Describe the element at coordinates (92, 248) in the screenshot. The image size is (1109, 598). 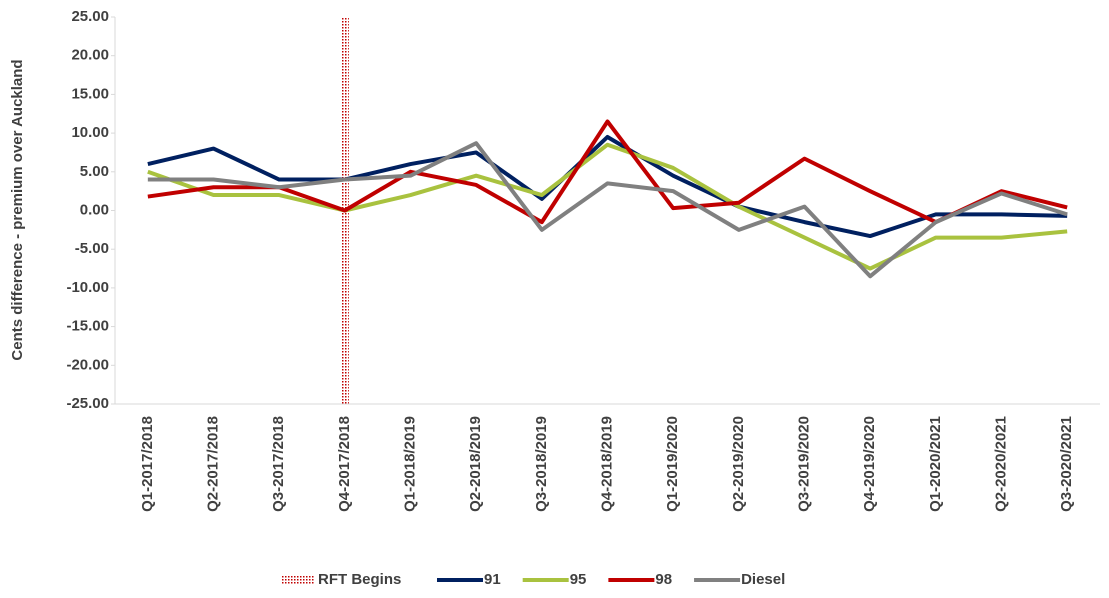
I see `y-tick-label: -5.00` at that location.